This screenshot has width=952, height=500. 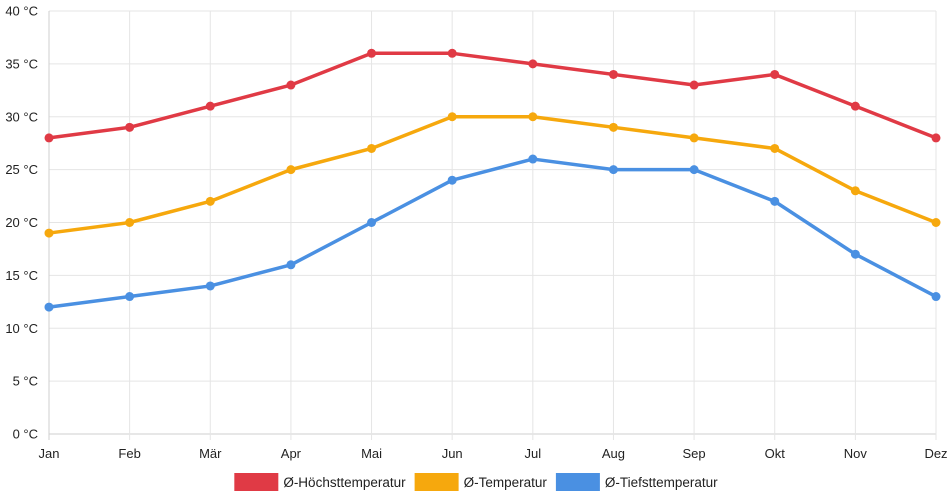 I want to click on y-tick-label: 35 °C, so click(x=21, y=63).